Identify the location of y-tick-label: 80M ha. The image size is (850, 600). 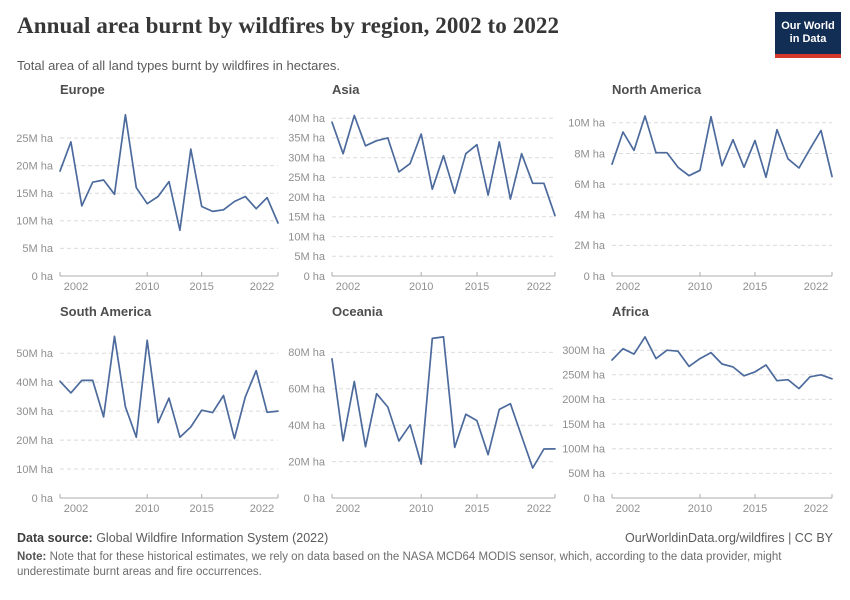
(307, 353).